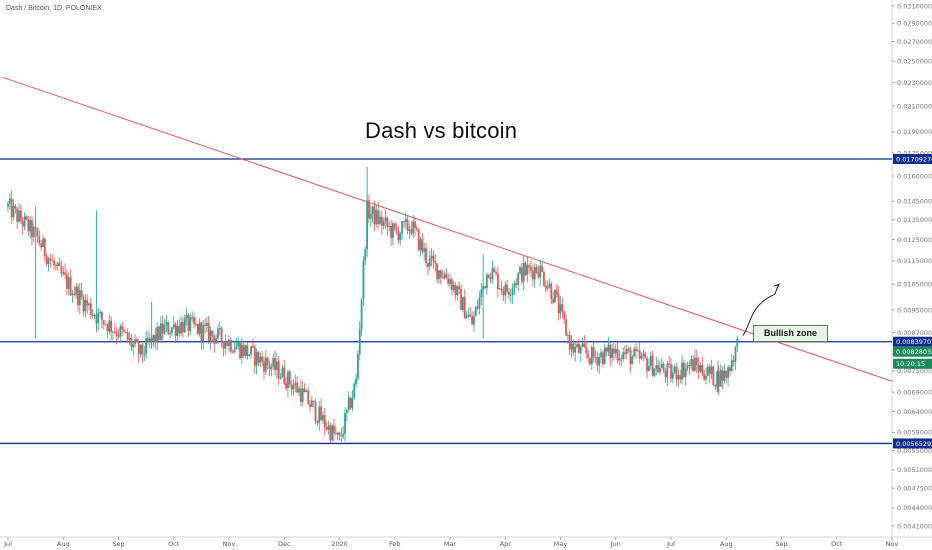  I want to click on x-tick-label: Jul, so click(7, 544).